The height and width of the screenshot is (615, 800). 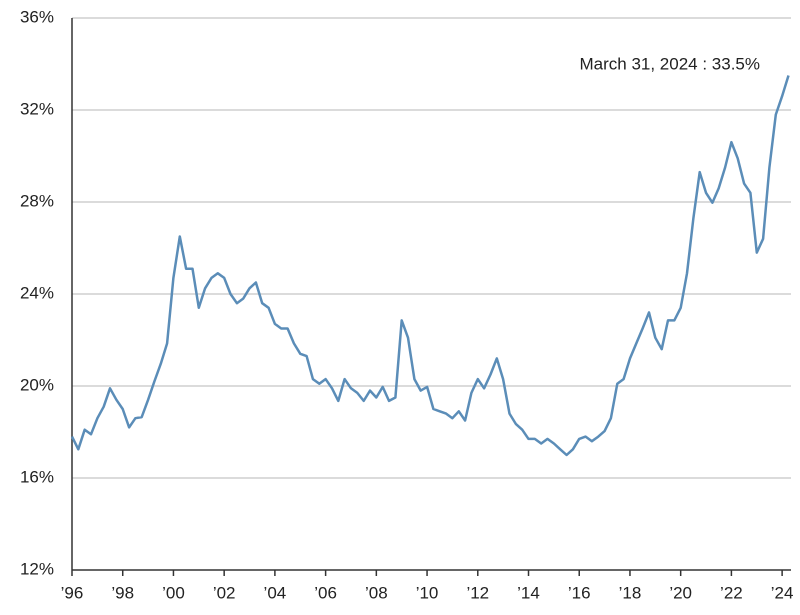 What do you see at coordinates (173, 592) in the screenshot?
I see `x-tick-label: ’00` at bounding box center [173, 592].